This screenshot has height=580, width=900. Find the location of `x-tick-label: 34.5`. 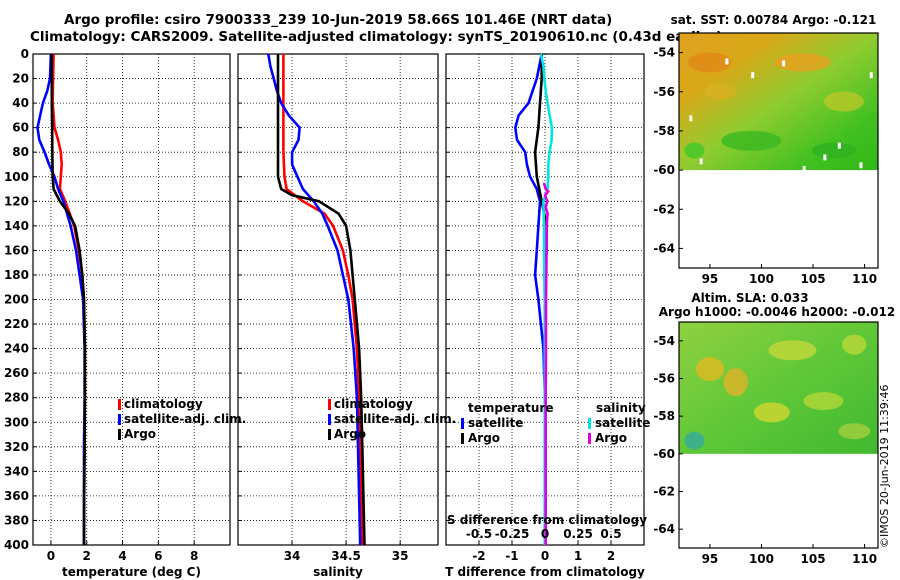

x-tick-label: 34.5 is located at coordinates (346, 556).